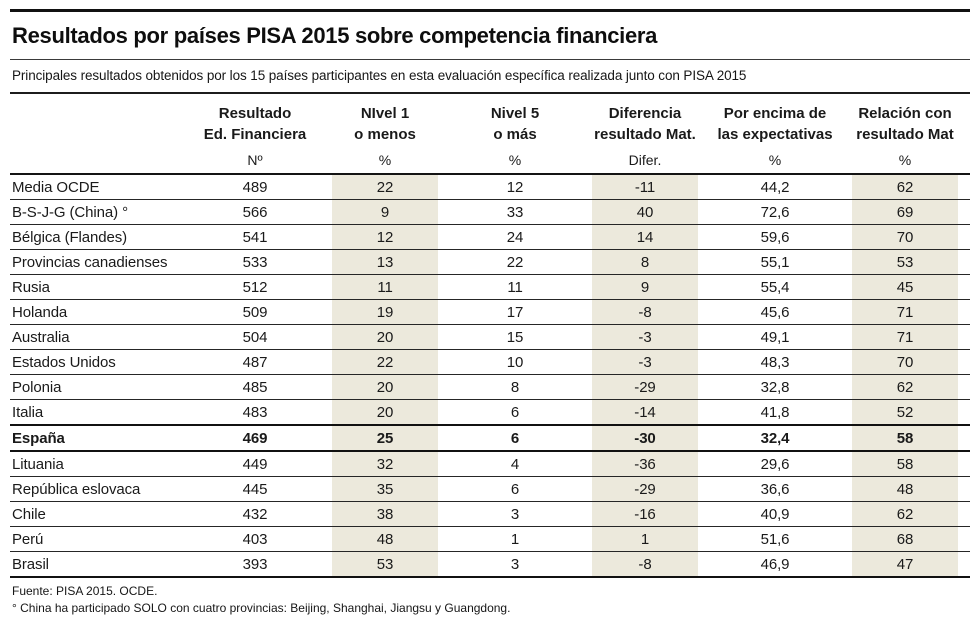 This screenshot has width=980, height=621. What do you see at coordinates (775, 113) in the screenshot?
I see `header-line1: Por encima de` at bounding box center [775, 113].